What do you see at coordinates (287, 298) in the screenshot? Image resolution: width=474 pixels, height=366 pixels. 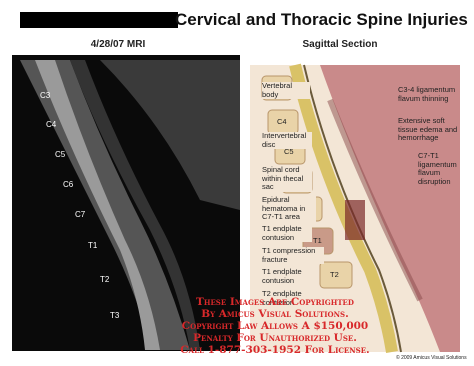 I see `annotation: T2 endplate contusion` at bounding box center [287, 298].